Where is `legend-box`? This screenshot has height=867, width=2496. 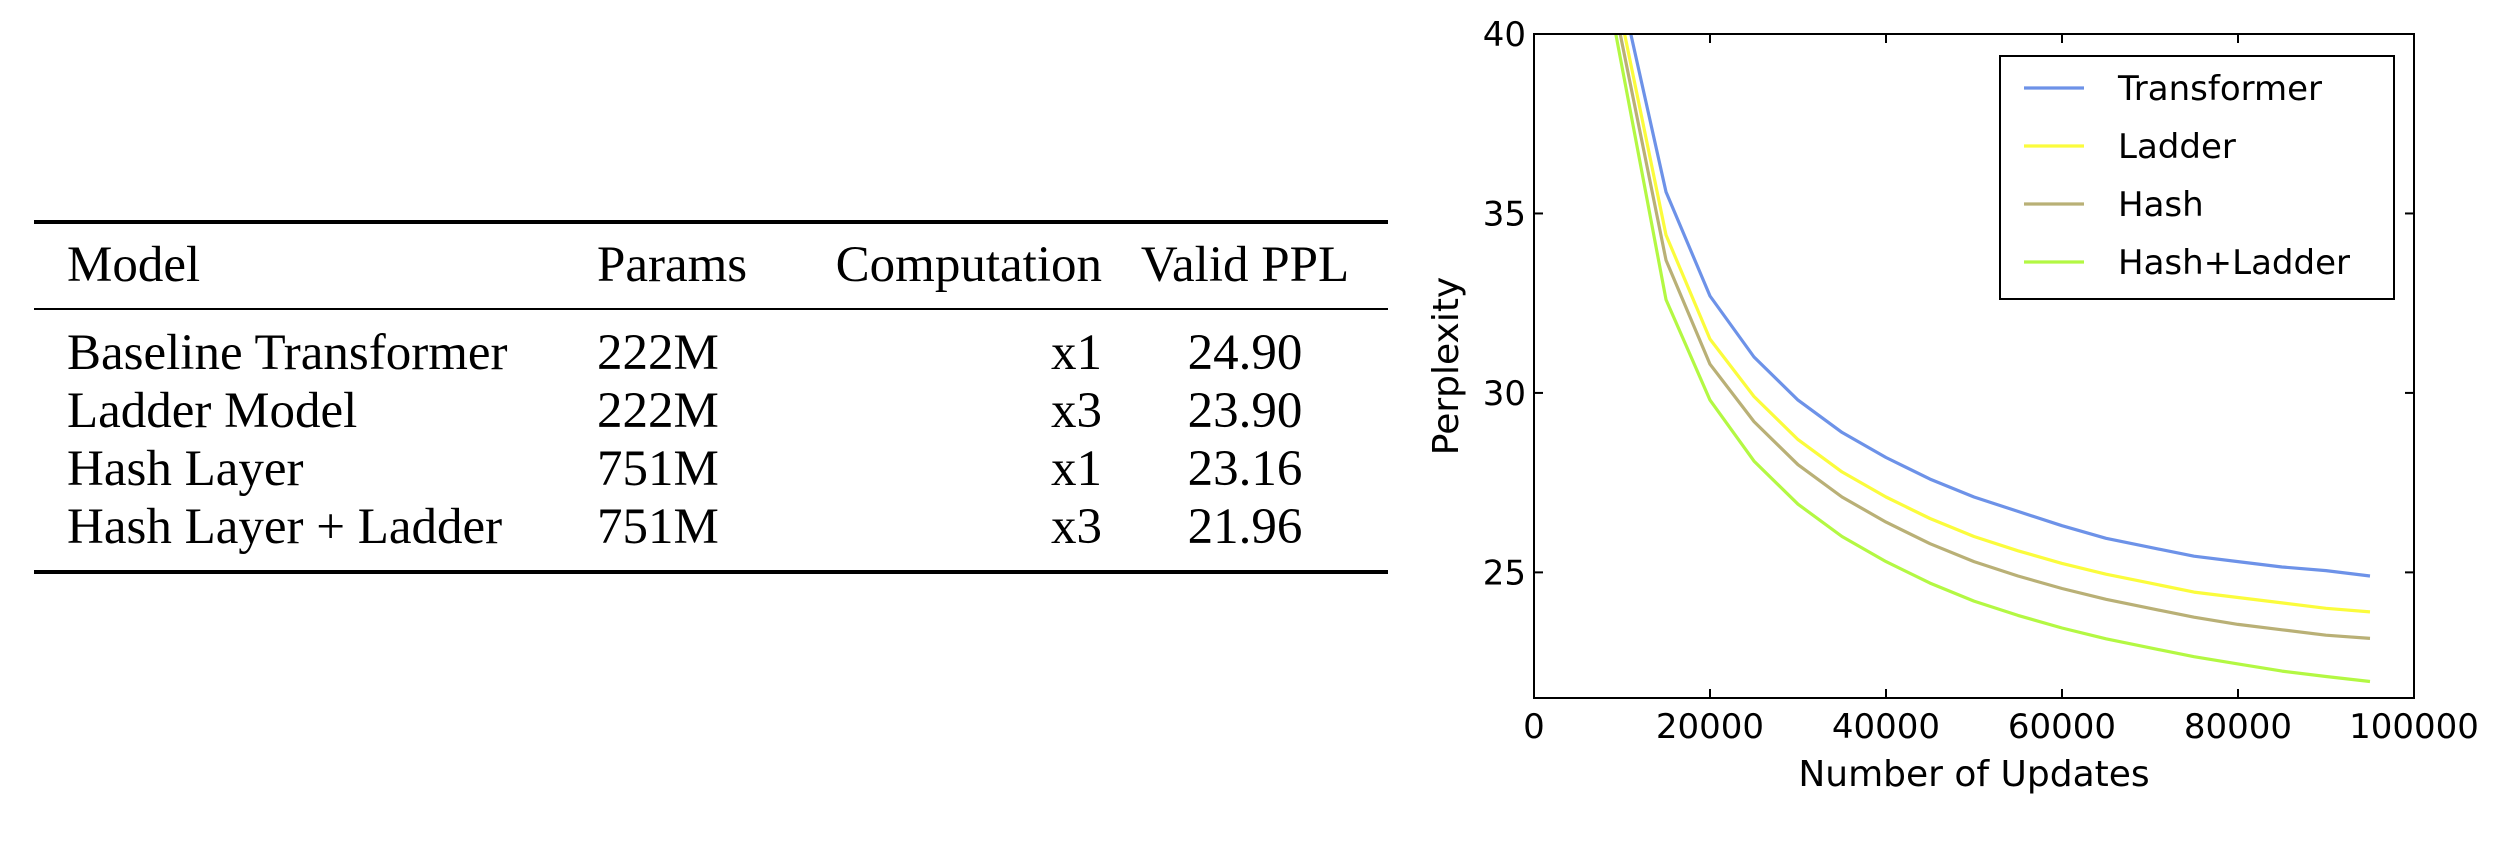 legend-box is located at coordinates (2197, 177).